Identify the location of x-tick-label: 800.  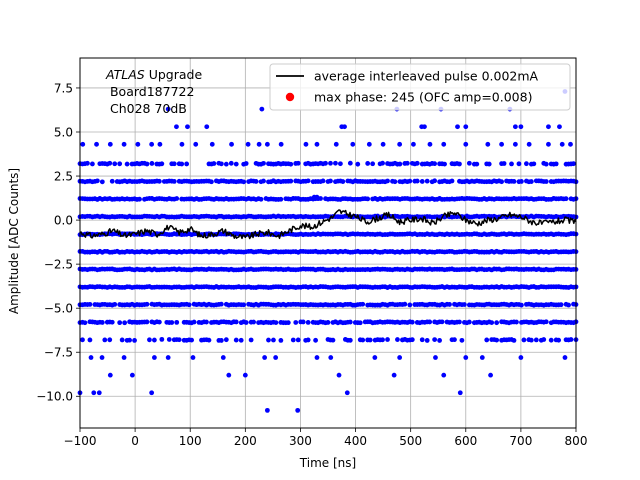
(576, 441).